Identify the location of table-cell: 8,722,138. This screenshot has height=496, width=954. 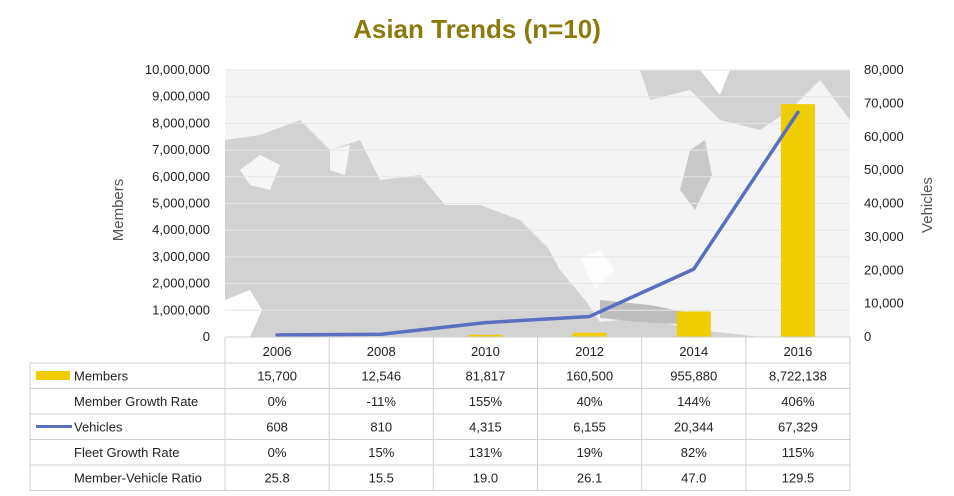
(798, 376).